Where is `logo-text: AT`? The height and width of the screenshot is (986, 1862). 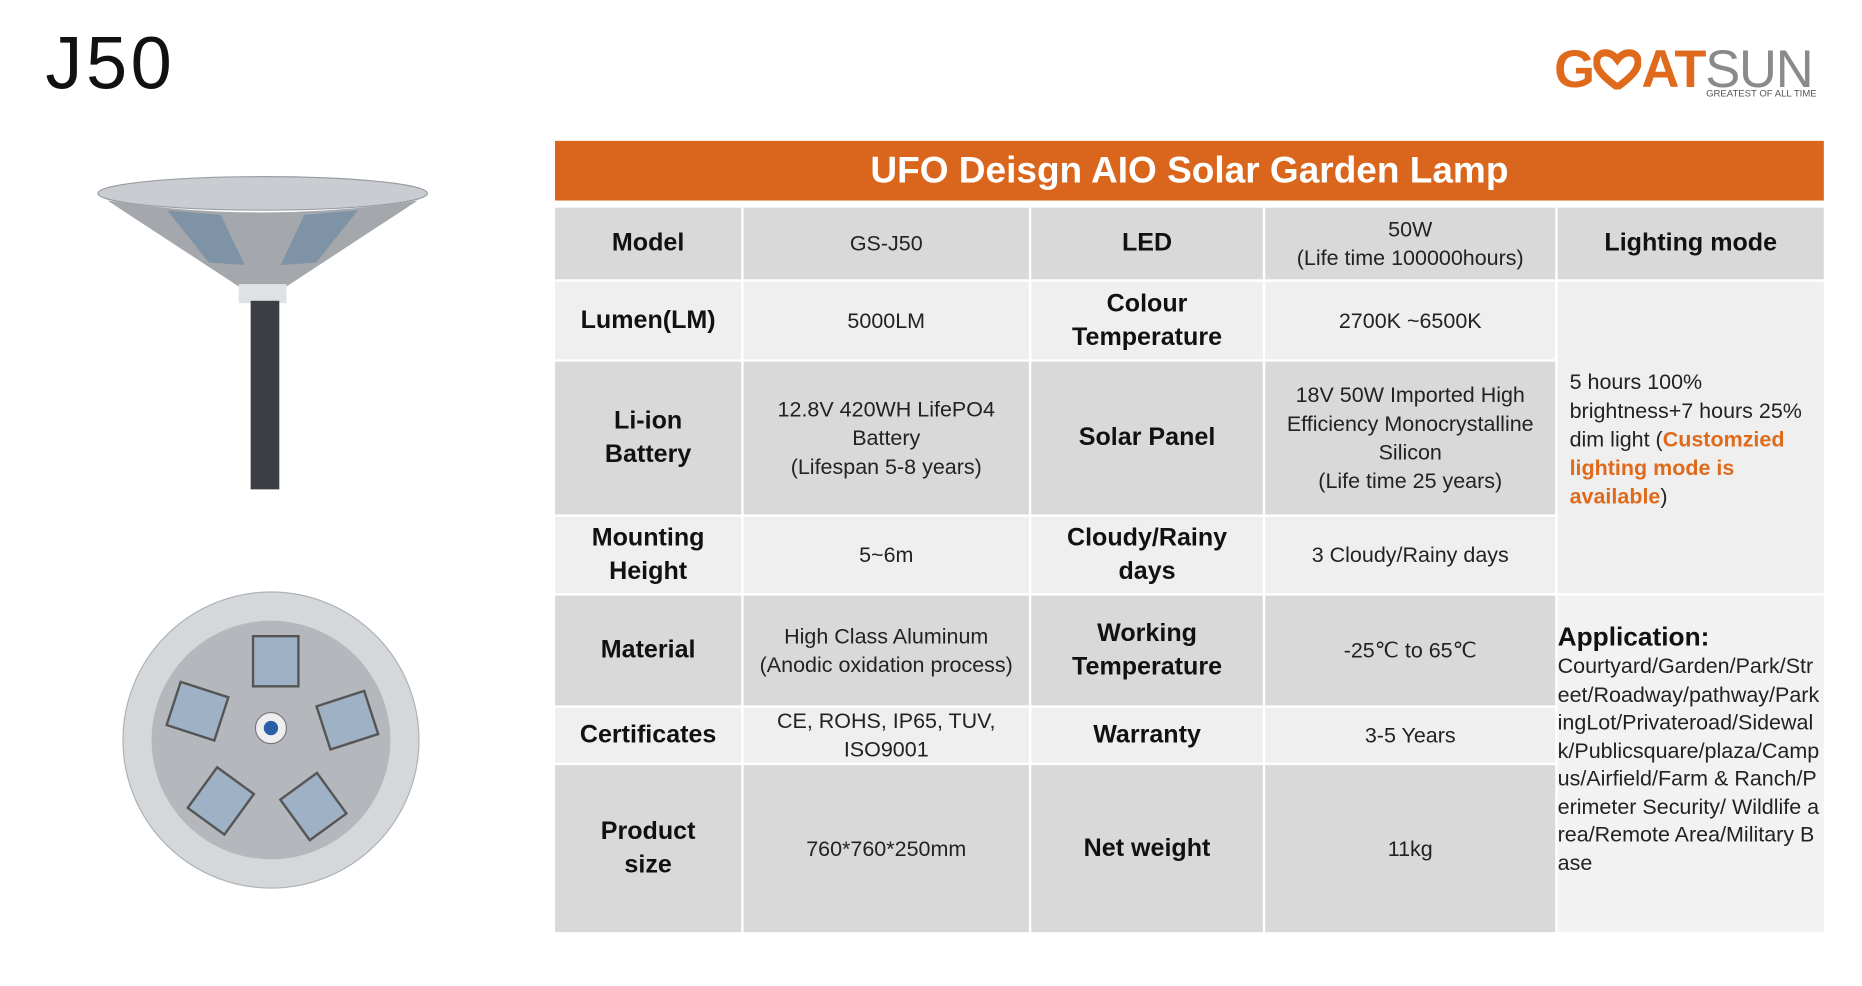
logo-text: AT is located at coordinates (1673, 70).